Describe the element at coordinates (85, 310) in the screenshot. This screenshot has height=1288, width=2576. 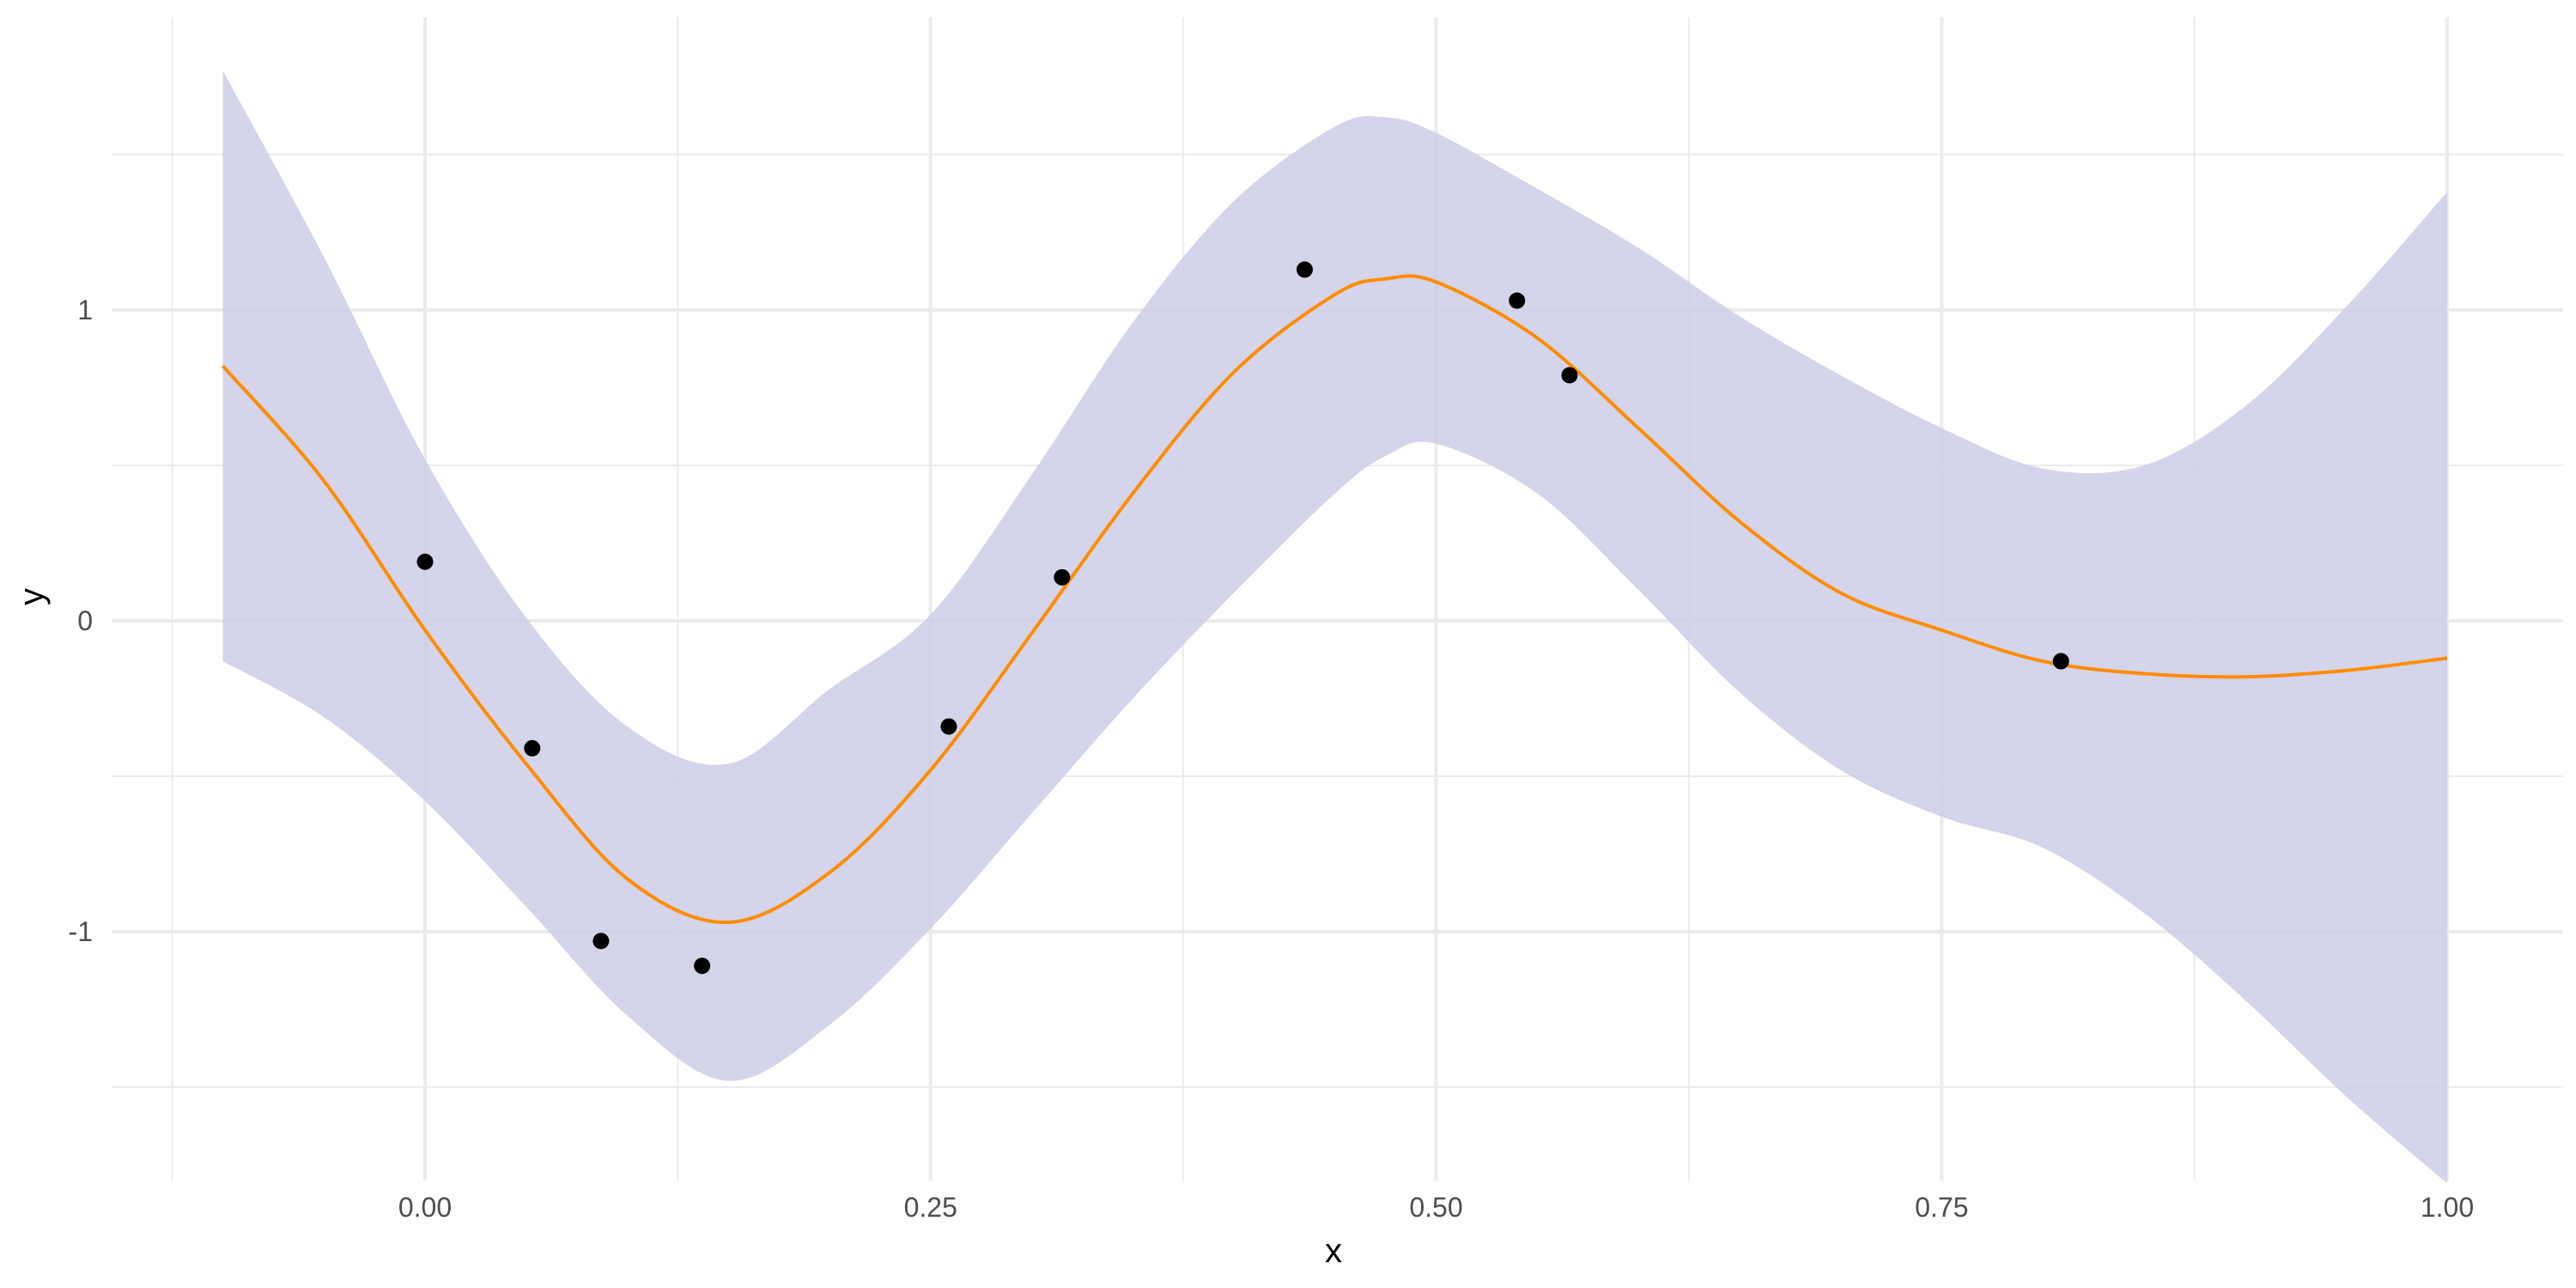
I see `y-tick-label: 1` at that location.